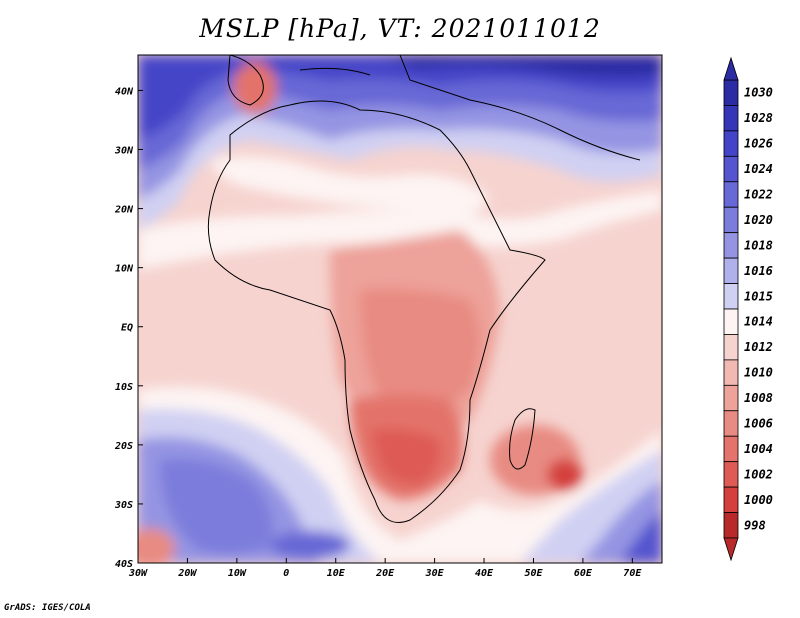 This screenshot has width=800, height=618. What do you see at coordinates (755, 525) in the screenshot?
I see `colorbar-label: 998` at bounding box center [755, 525].